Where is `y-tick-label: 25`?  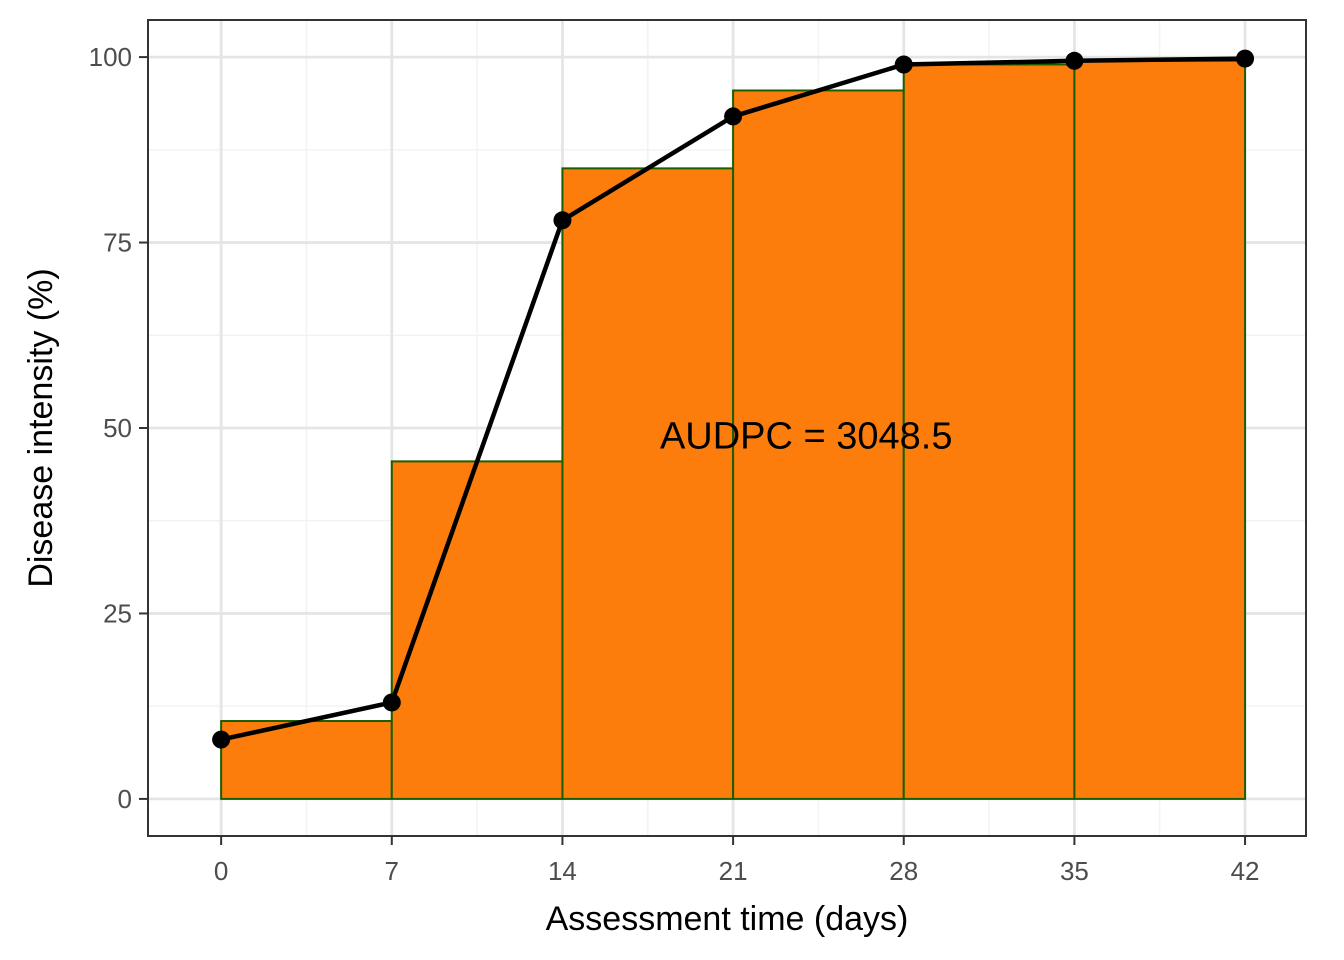 y-tick-label: 25 is located at coordinates (117, 613).